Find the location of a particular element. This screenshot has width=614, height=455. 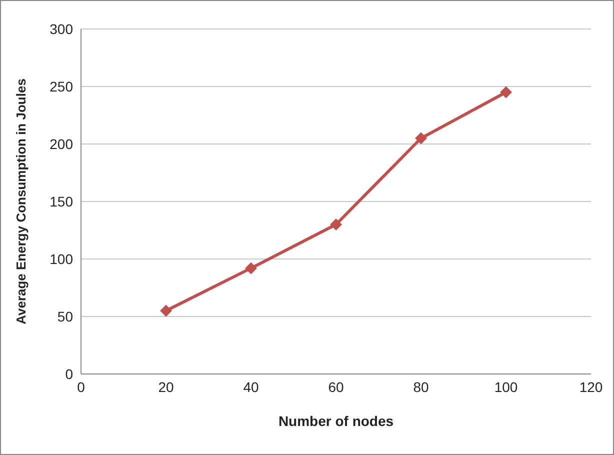

x-tick-label: 0 is located at coordinates (81, 386).